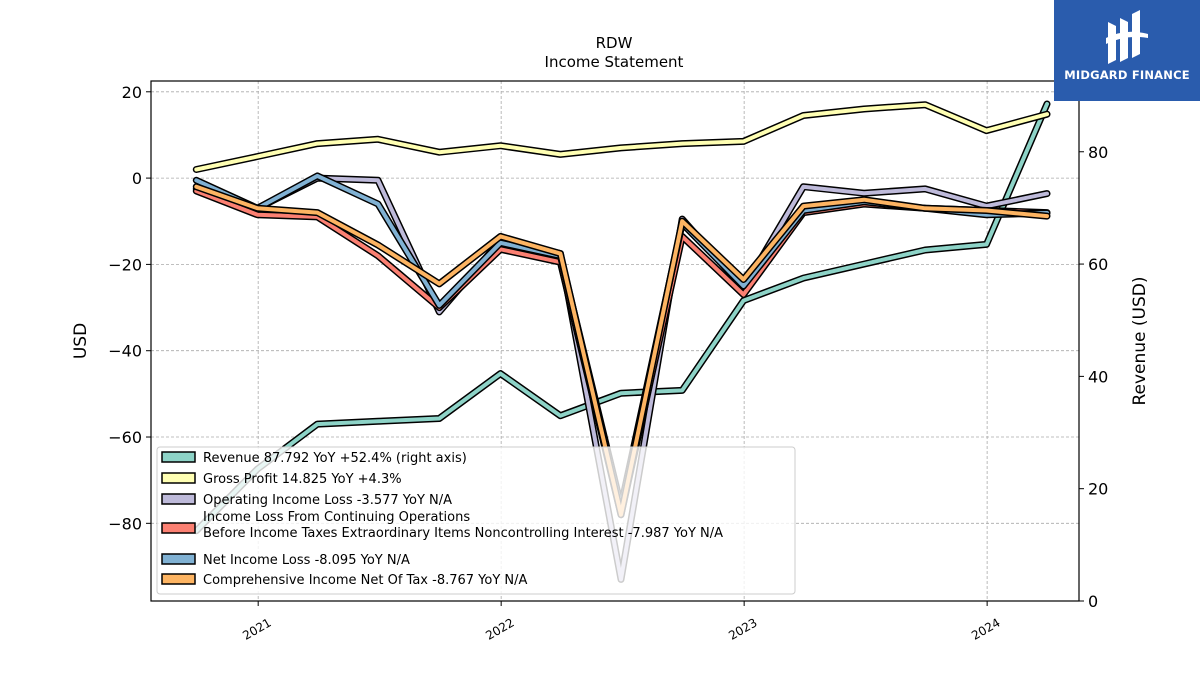  What do you see at coordinates (125, 523) in the screenshot?
I see `y-tick-label: −80` at bounding box center [125, 523].